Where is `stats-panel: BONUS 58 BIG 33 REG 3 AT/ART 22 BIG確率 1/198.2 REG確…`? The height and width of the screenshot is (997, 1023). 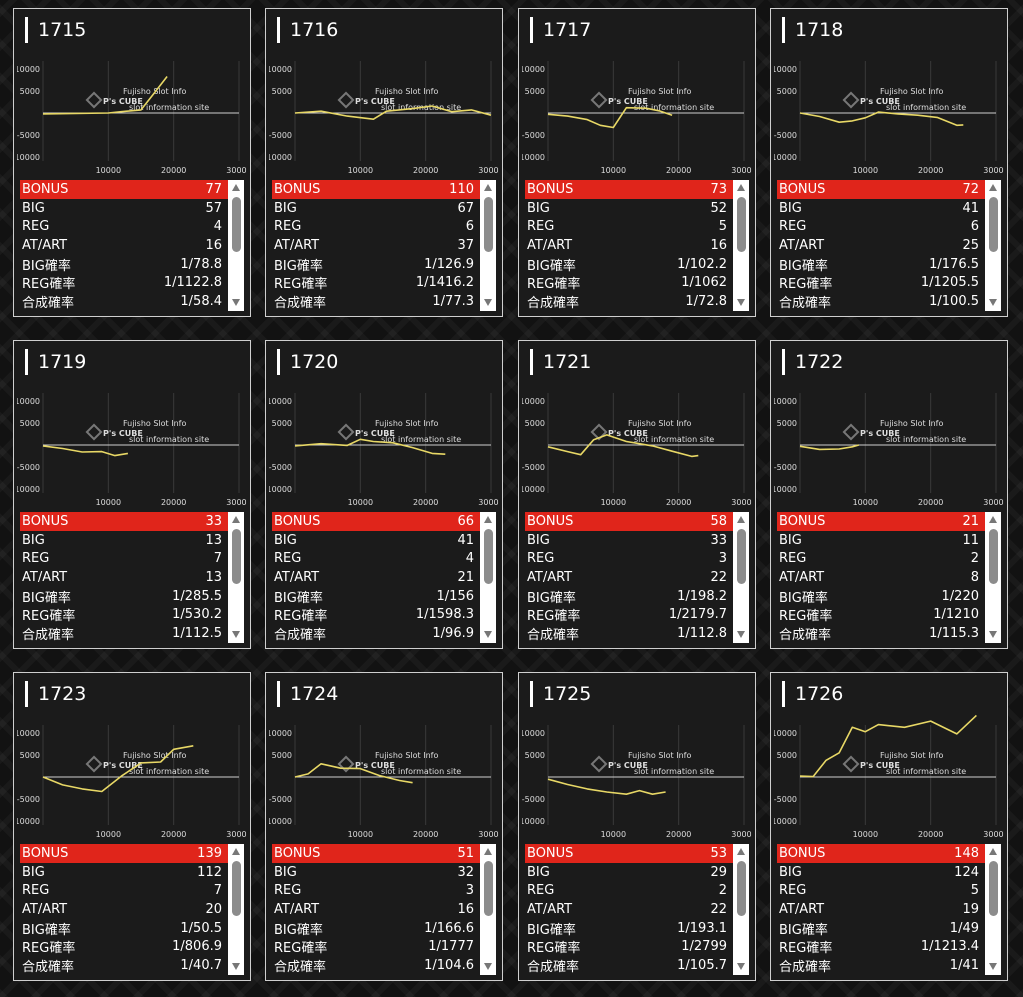
stats-panel: BONUS 58 BIG 33 REG 3 AT/ART 22 BIG確率 1/198.2 REG確… is located at coordinates (637, 577).